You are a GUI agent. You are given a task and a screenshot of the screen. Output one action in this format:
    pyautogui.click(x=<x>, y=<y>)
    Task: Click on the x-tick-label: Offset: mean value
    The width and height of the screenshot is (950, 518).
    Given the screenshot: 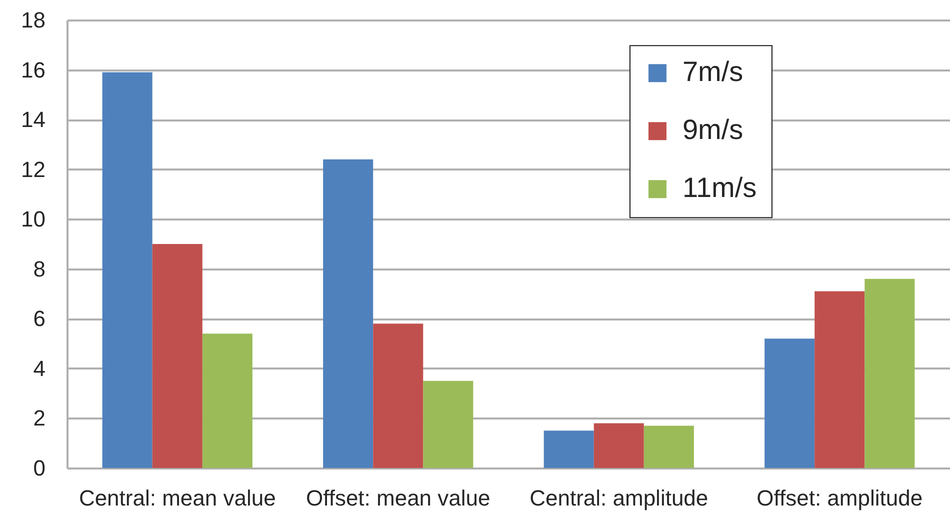 What is the action you would take?
    pyautogui.click(x=398, y=498)
    